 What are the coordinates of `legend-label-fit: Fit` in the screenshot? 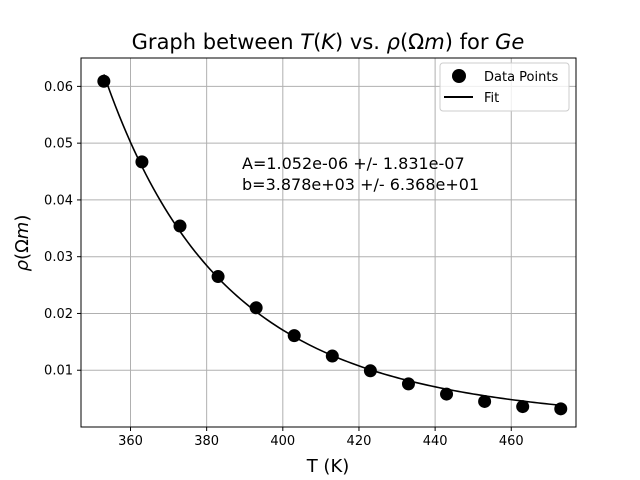 It's located at (491, 98).